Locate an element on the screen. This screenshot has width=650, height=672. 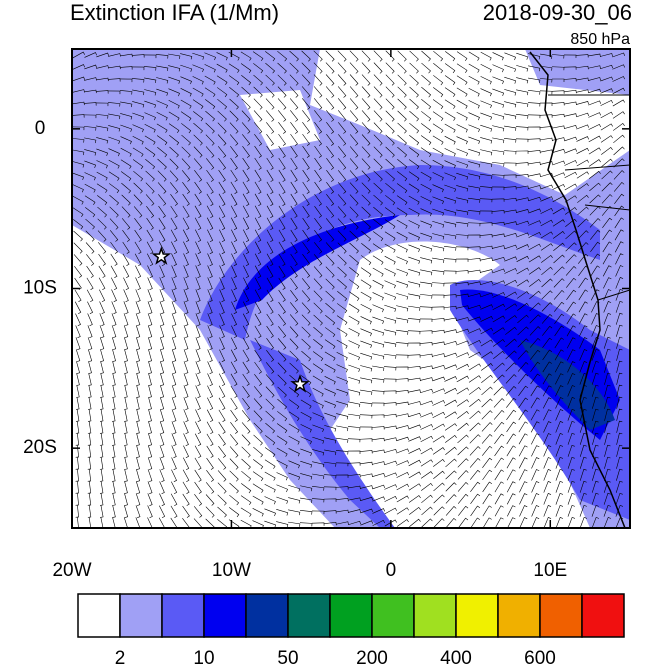
colorbar-label: 10 is located at coordinates (203, 657).